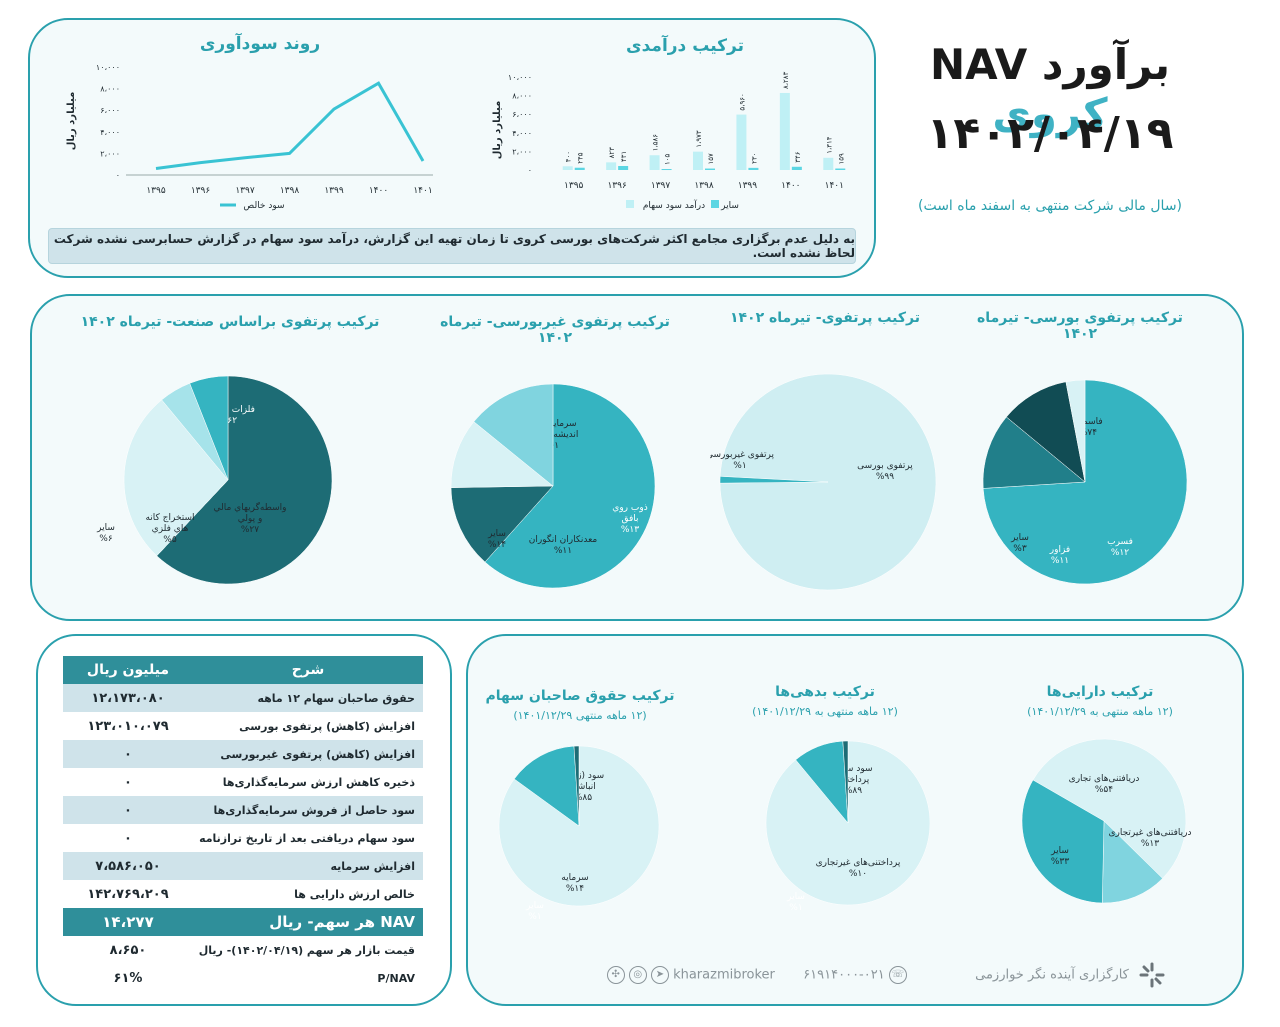 This screenshot has width=1280, height=1027. Describe the element at coordinates (825, 711) in the screenshot. I see `pie6-subtitle: (۱۲ ماهه منتهی به ۱۴۰۱/۱۲/۲۹)` at that location.